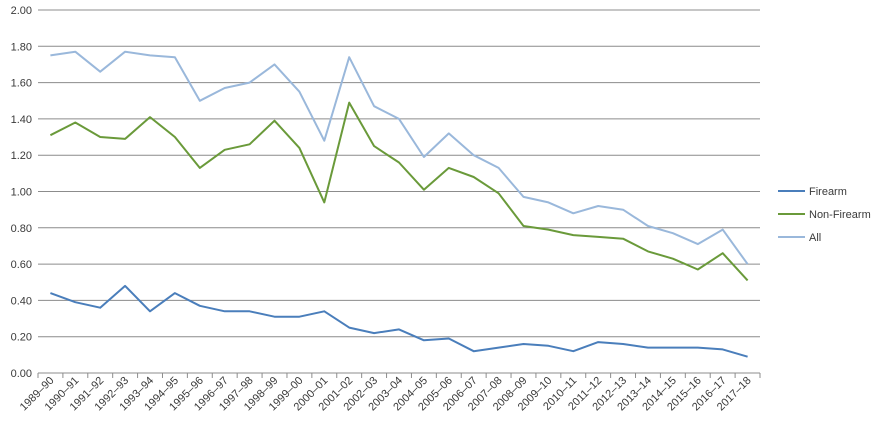 This screenshot has width=886, height=433. Describe the element at coordinates (21, 265) in the screenshot. I see `y-tick-label: 0.60` at that location.